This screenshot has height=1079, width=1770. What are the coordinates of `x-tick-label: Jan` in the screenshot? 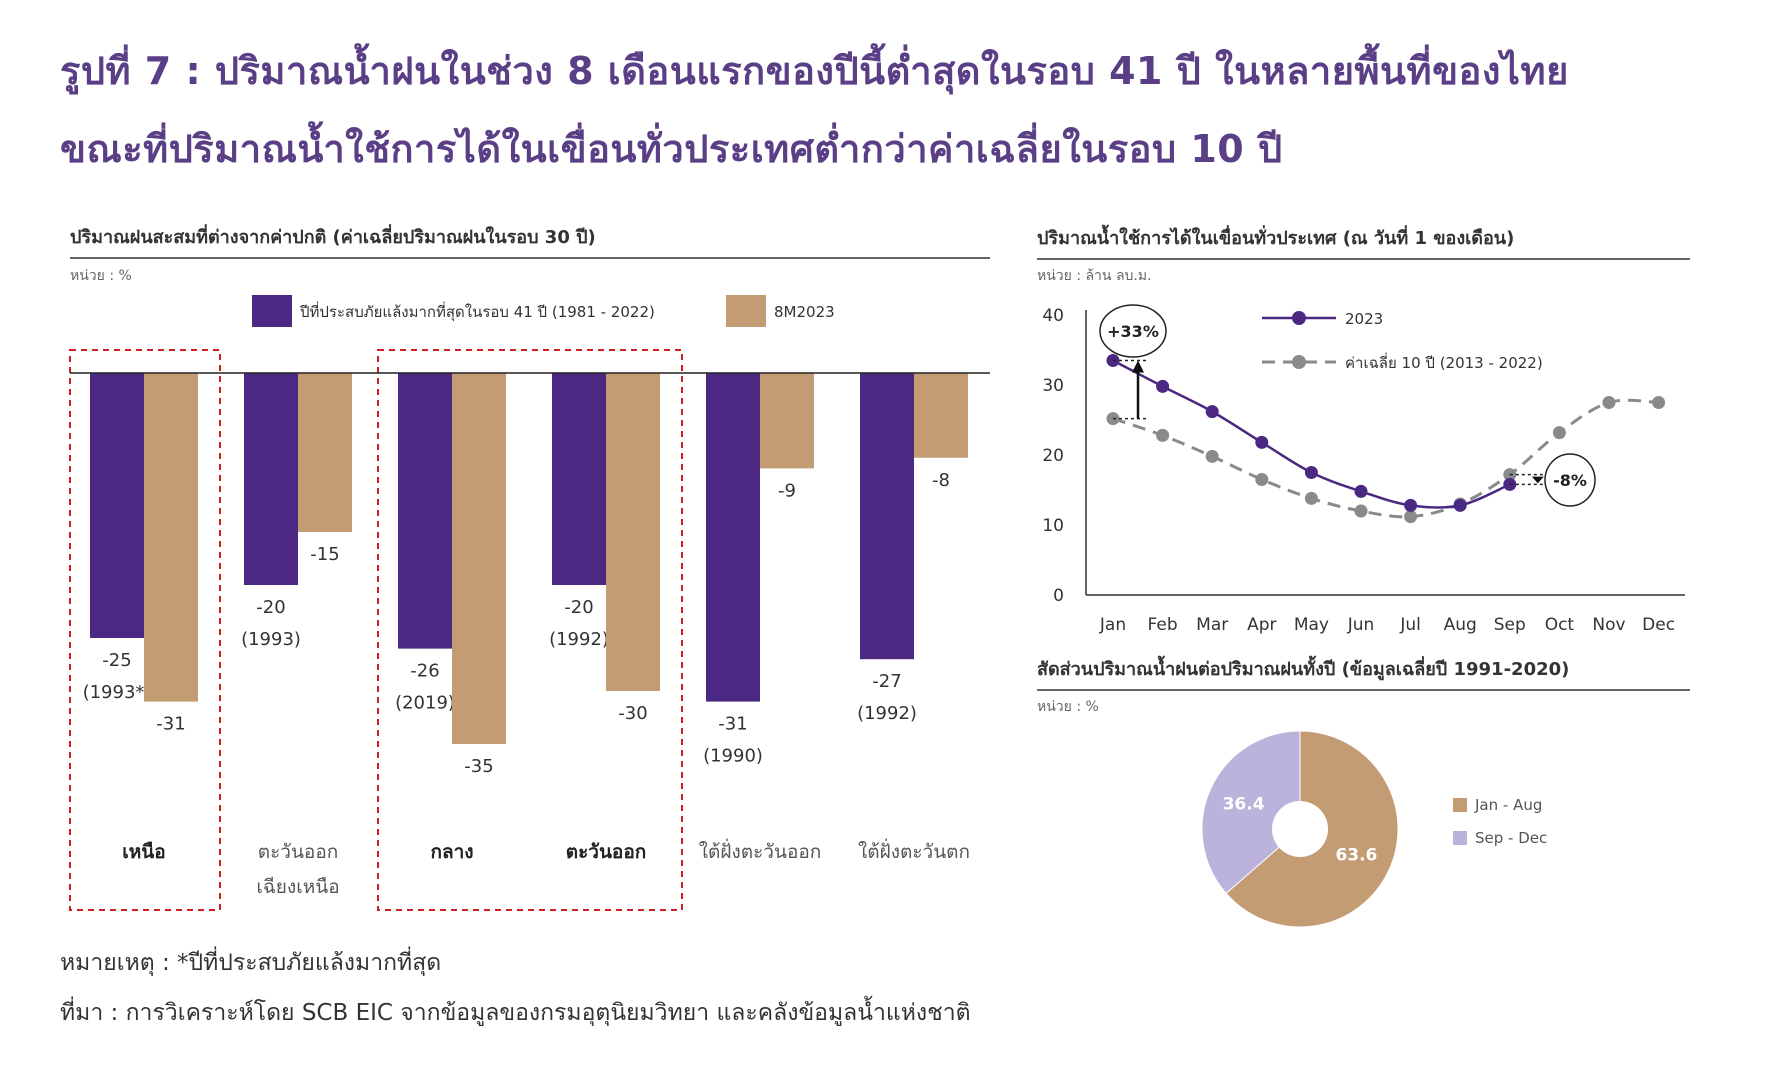 It's located at (1112, 625).